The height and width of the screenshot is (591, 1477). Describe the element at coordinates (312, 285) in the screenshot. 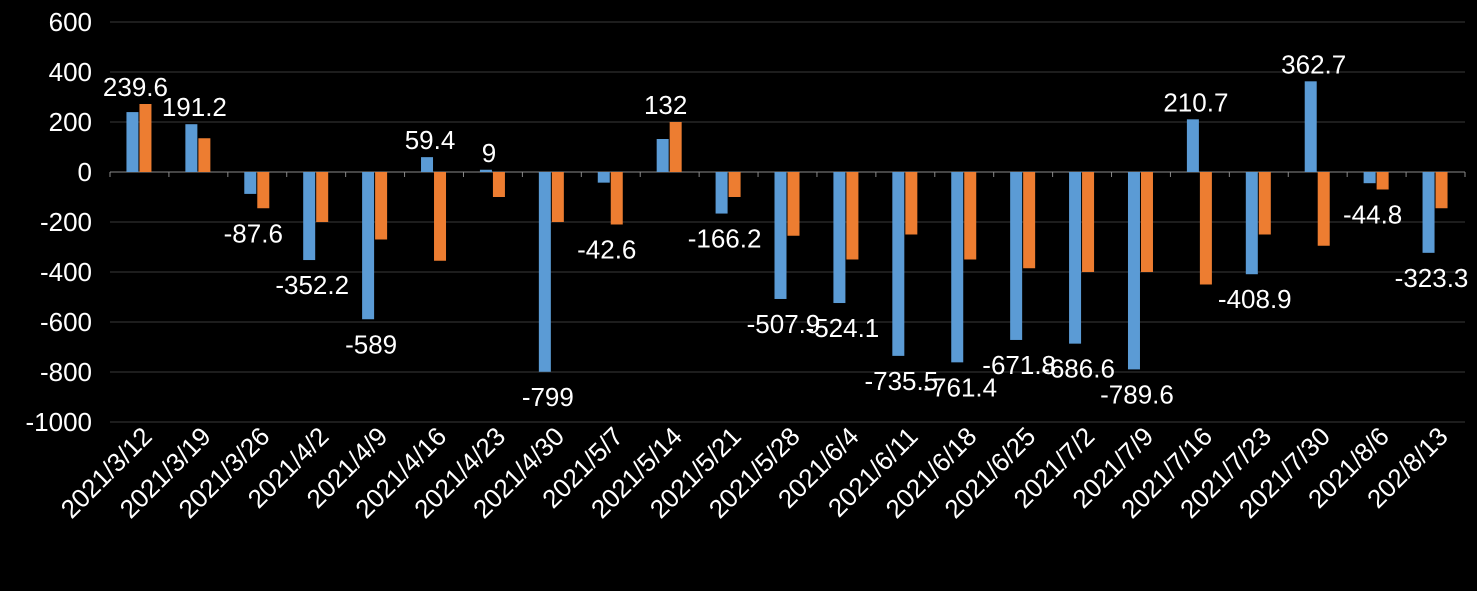

I see `data-label: -352.2` at that location.